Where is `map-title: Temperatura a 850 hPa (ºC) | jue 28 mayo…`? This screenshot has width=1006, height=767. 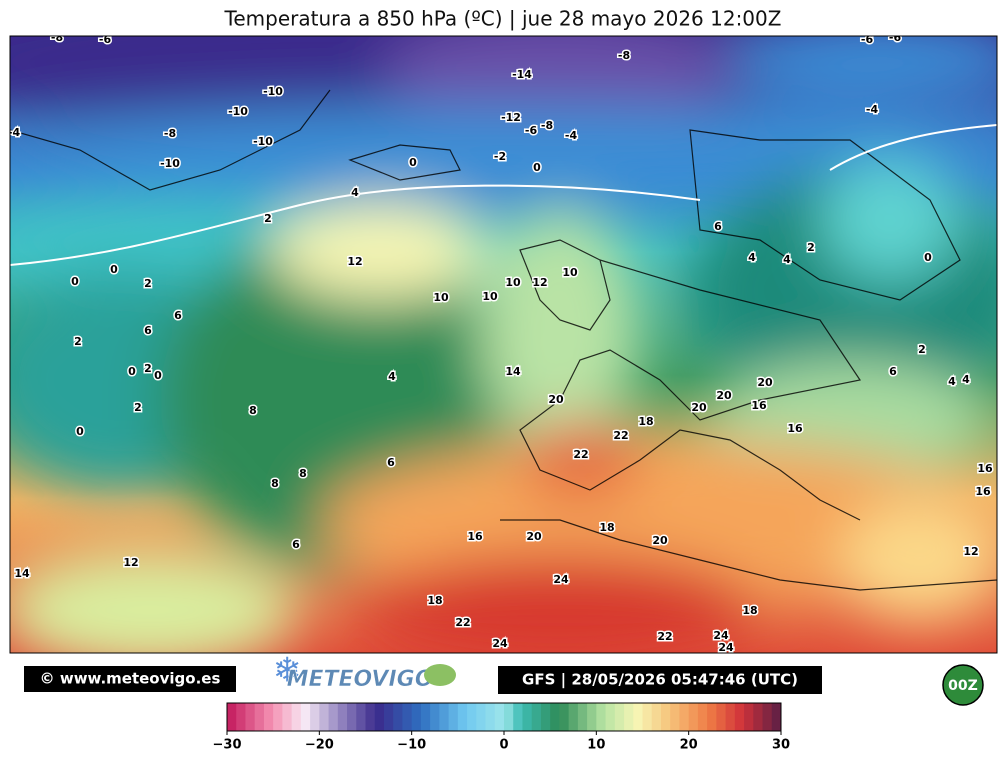 map-title: Temperatura a 850 hPa (ºC) | jue 28 mayo… is located at coordinates (503, 19).